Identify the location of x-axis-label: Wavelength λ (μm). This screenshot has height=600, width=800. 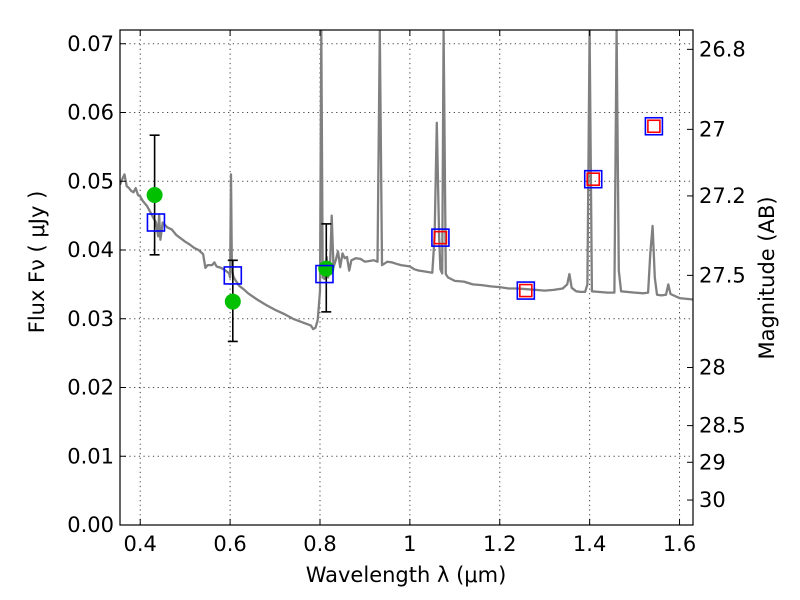
(406, 575).